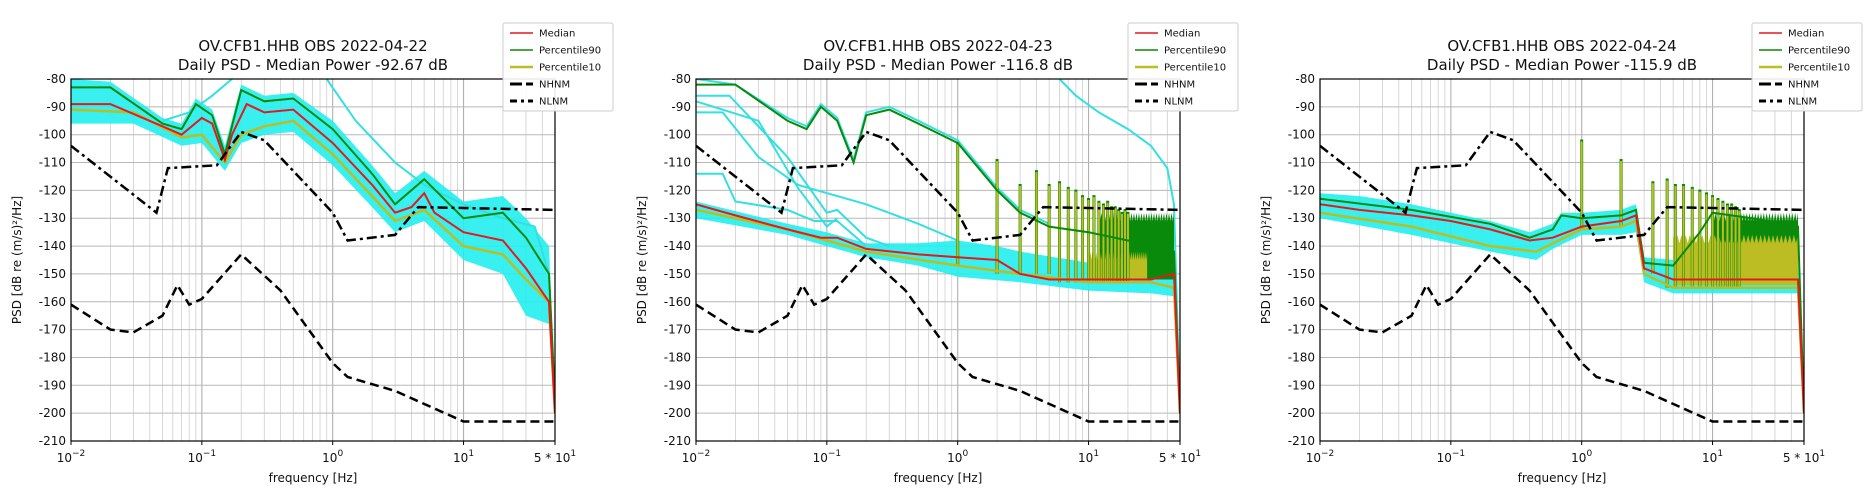  Describe the element at coordinates (1562, 65) in the screenshot. I see `chart-subtitle: Daily PSD - Median Power -115.9 dB` at that location.